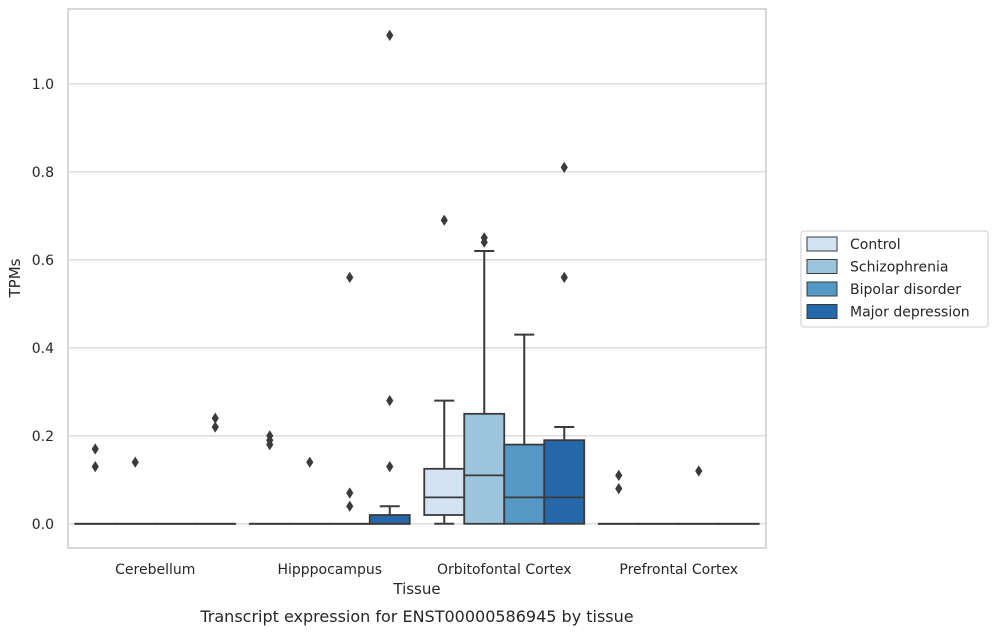  What do you see at coordinates (504, 570) in the screenshot?
I see `x-tick-label: Orbitofontal Cortex` at bounding box center [504, 570].